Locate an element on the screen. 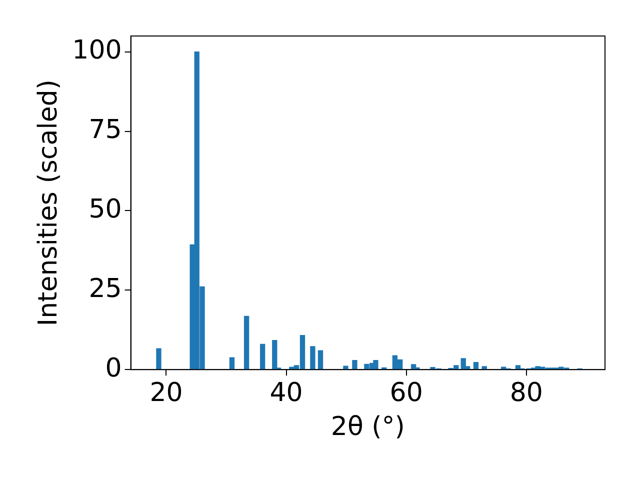  y-tick-label: 50 is located at coordinates (105, 209).